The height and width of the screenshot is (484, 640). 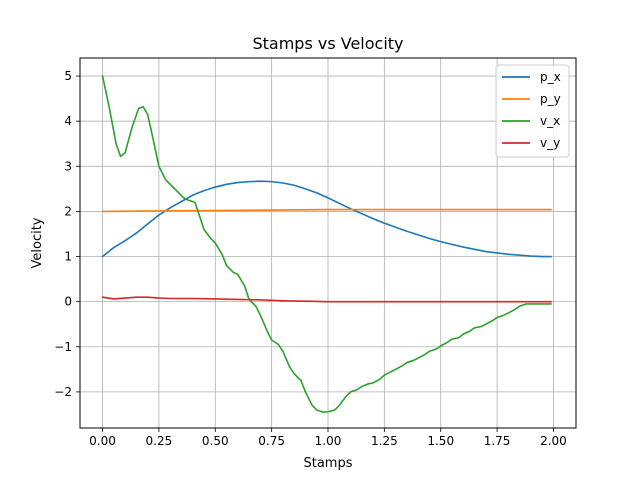 What do you see at coordinates (37, 242) in the screenshot?
I see `y-axis-label: Velocity` at bounding box center [37, 242].